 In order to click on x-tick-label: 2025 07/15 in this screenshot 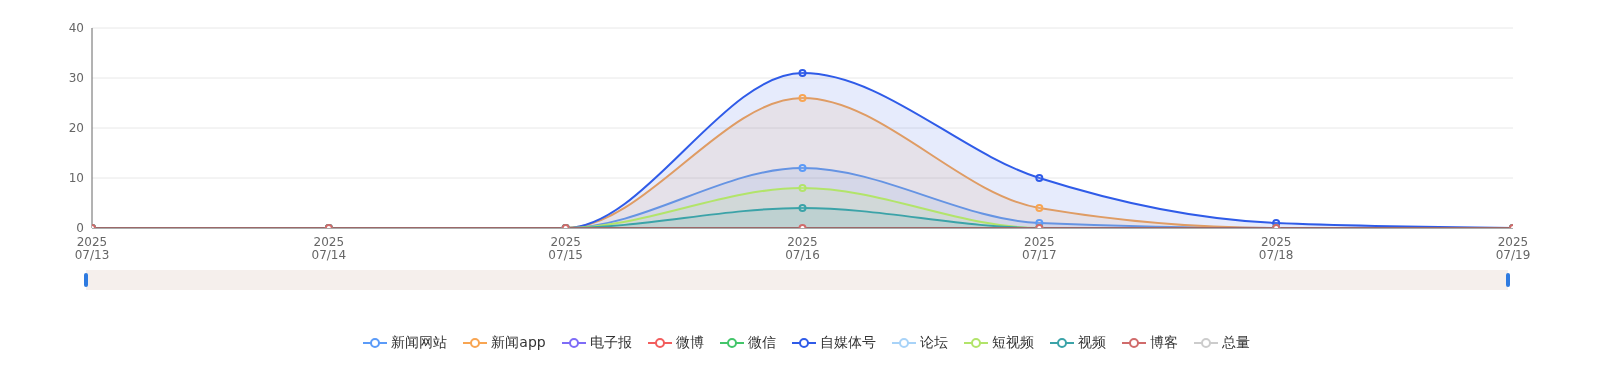, I will do `click(565, 248)`.